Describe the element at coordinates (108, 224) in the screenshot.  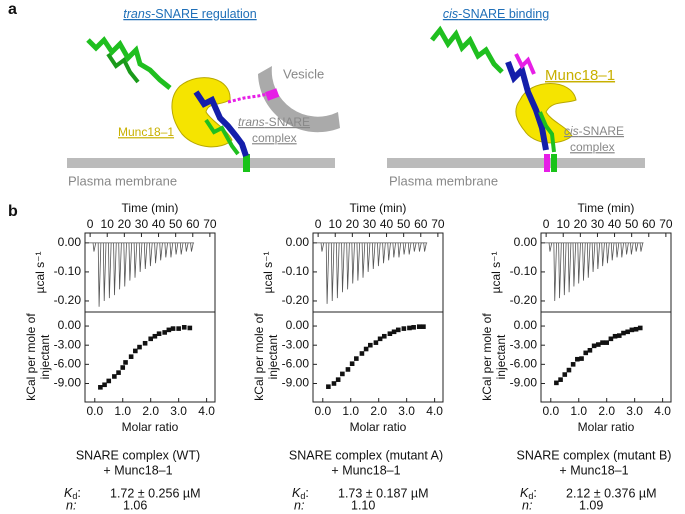
I see `x-tick-label: 10` at that location.